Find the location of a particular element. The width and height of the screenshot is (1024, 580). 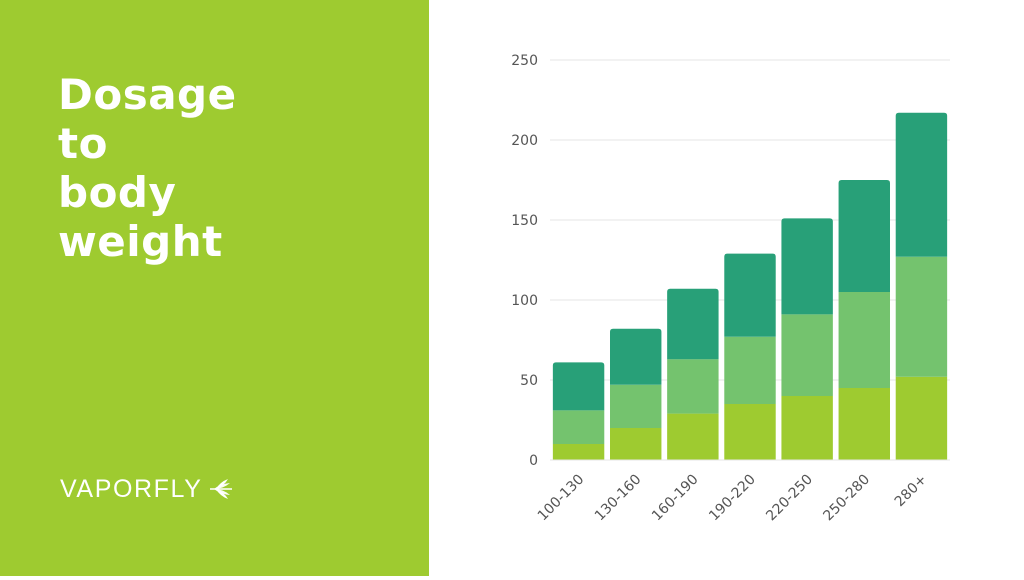

slide-title: Dosage to body weight is located at coordinates (223, 168).